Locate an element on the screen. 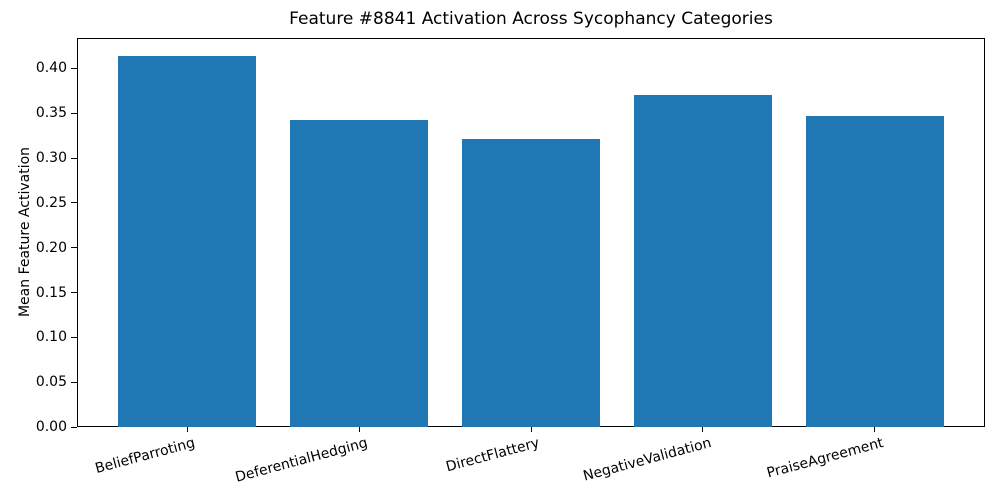  y-tick-label: 0.40 is located at coordinates (51, 68).